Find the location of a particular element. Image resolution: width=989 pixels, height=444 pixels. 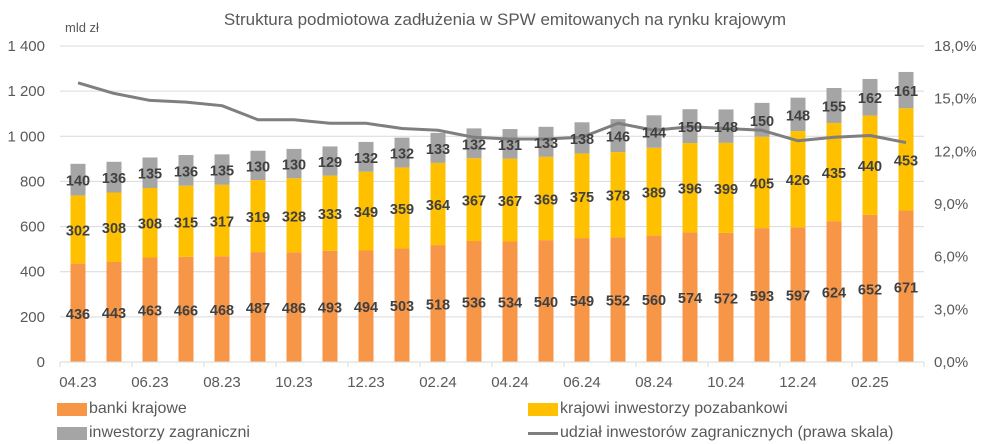

data-label: 129 is located at coordinates (330, 163).